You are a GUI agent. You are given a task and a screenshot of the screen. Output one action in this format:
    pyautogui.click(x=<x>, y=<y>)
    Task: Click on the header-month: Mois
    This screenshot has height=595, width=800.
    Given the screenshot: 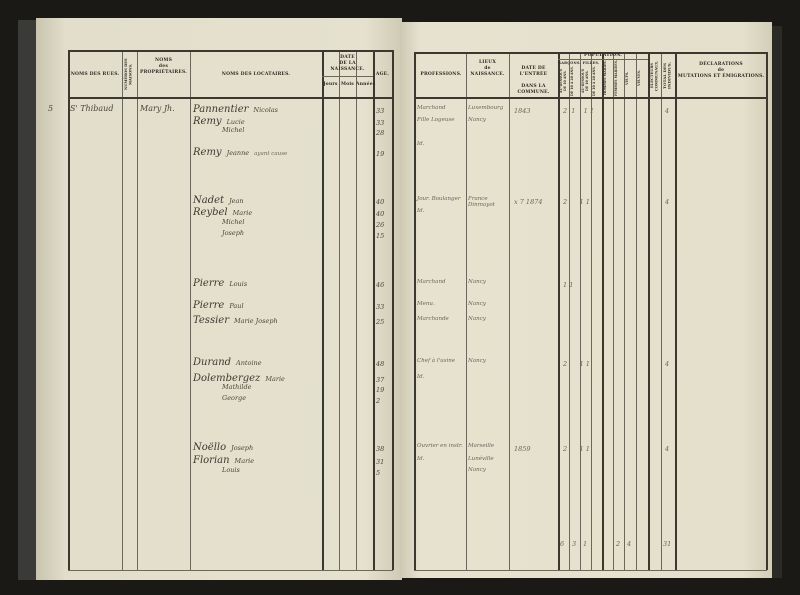 What is the action you would take?
    pyautogui.click(x=347, y=84)
    